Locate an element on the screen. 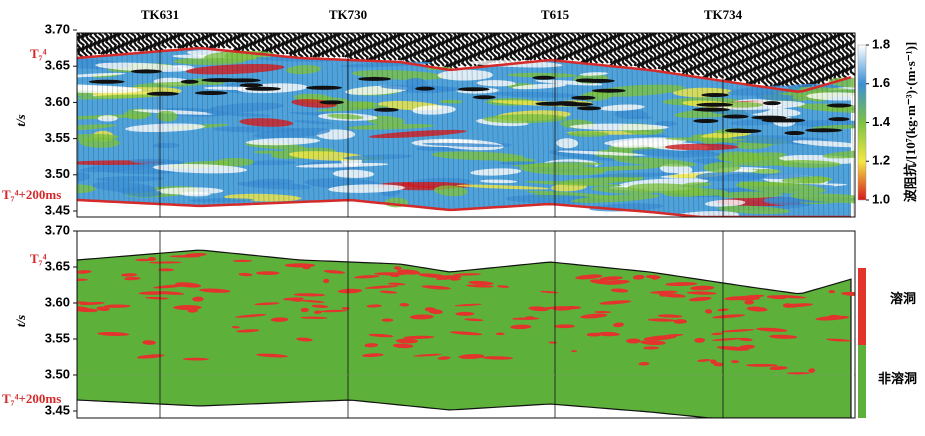  horizon-top is located at coordinates (464, 69).